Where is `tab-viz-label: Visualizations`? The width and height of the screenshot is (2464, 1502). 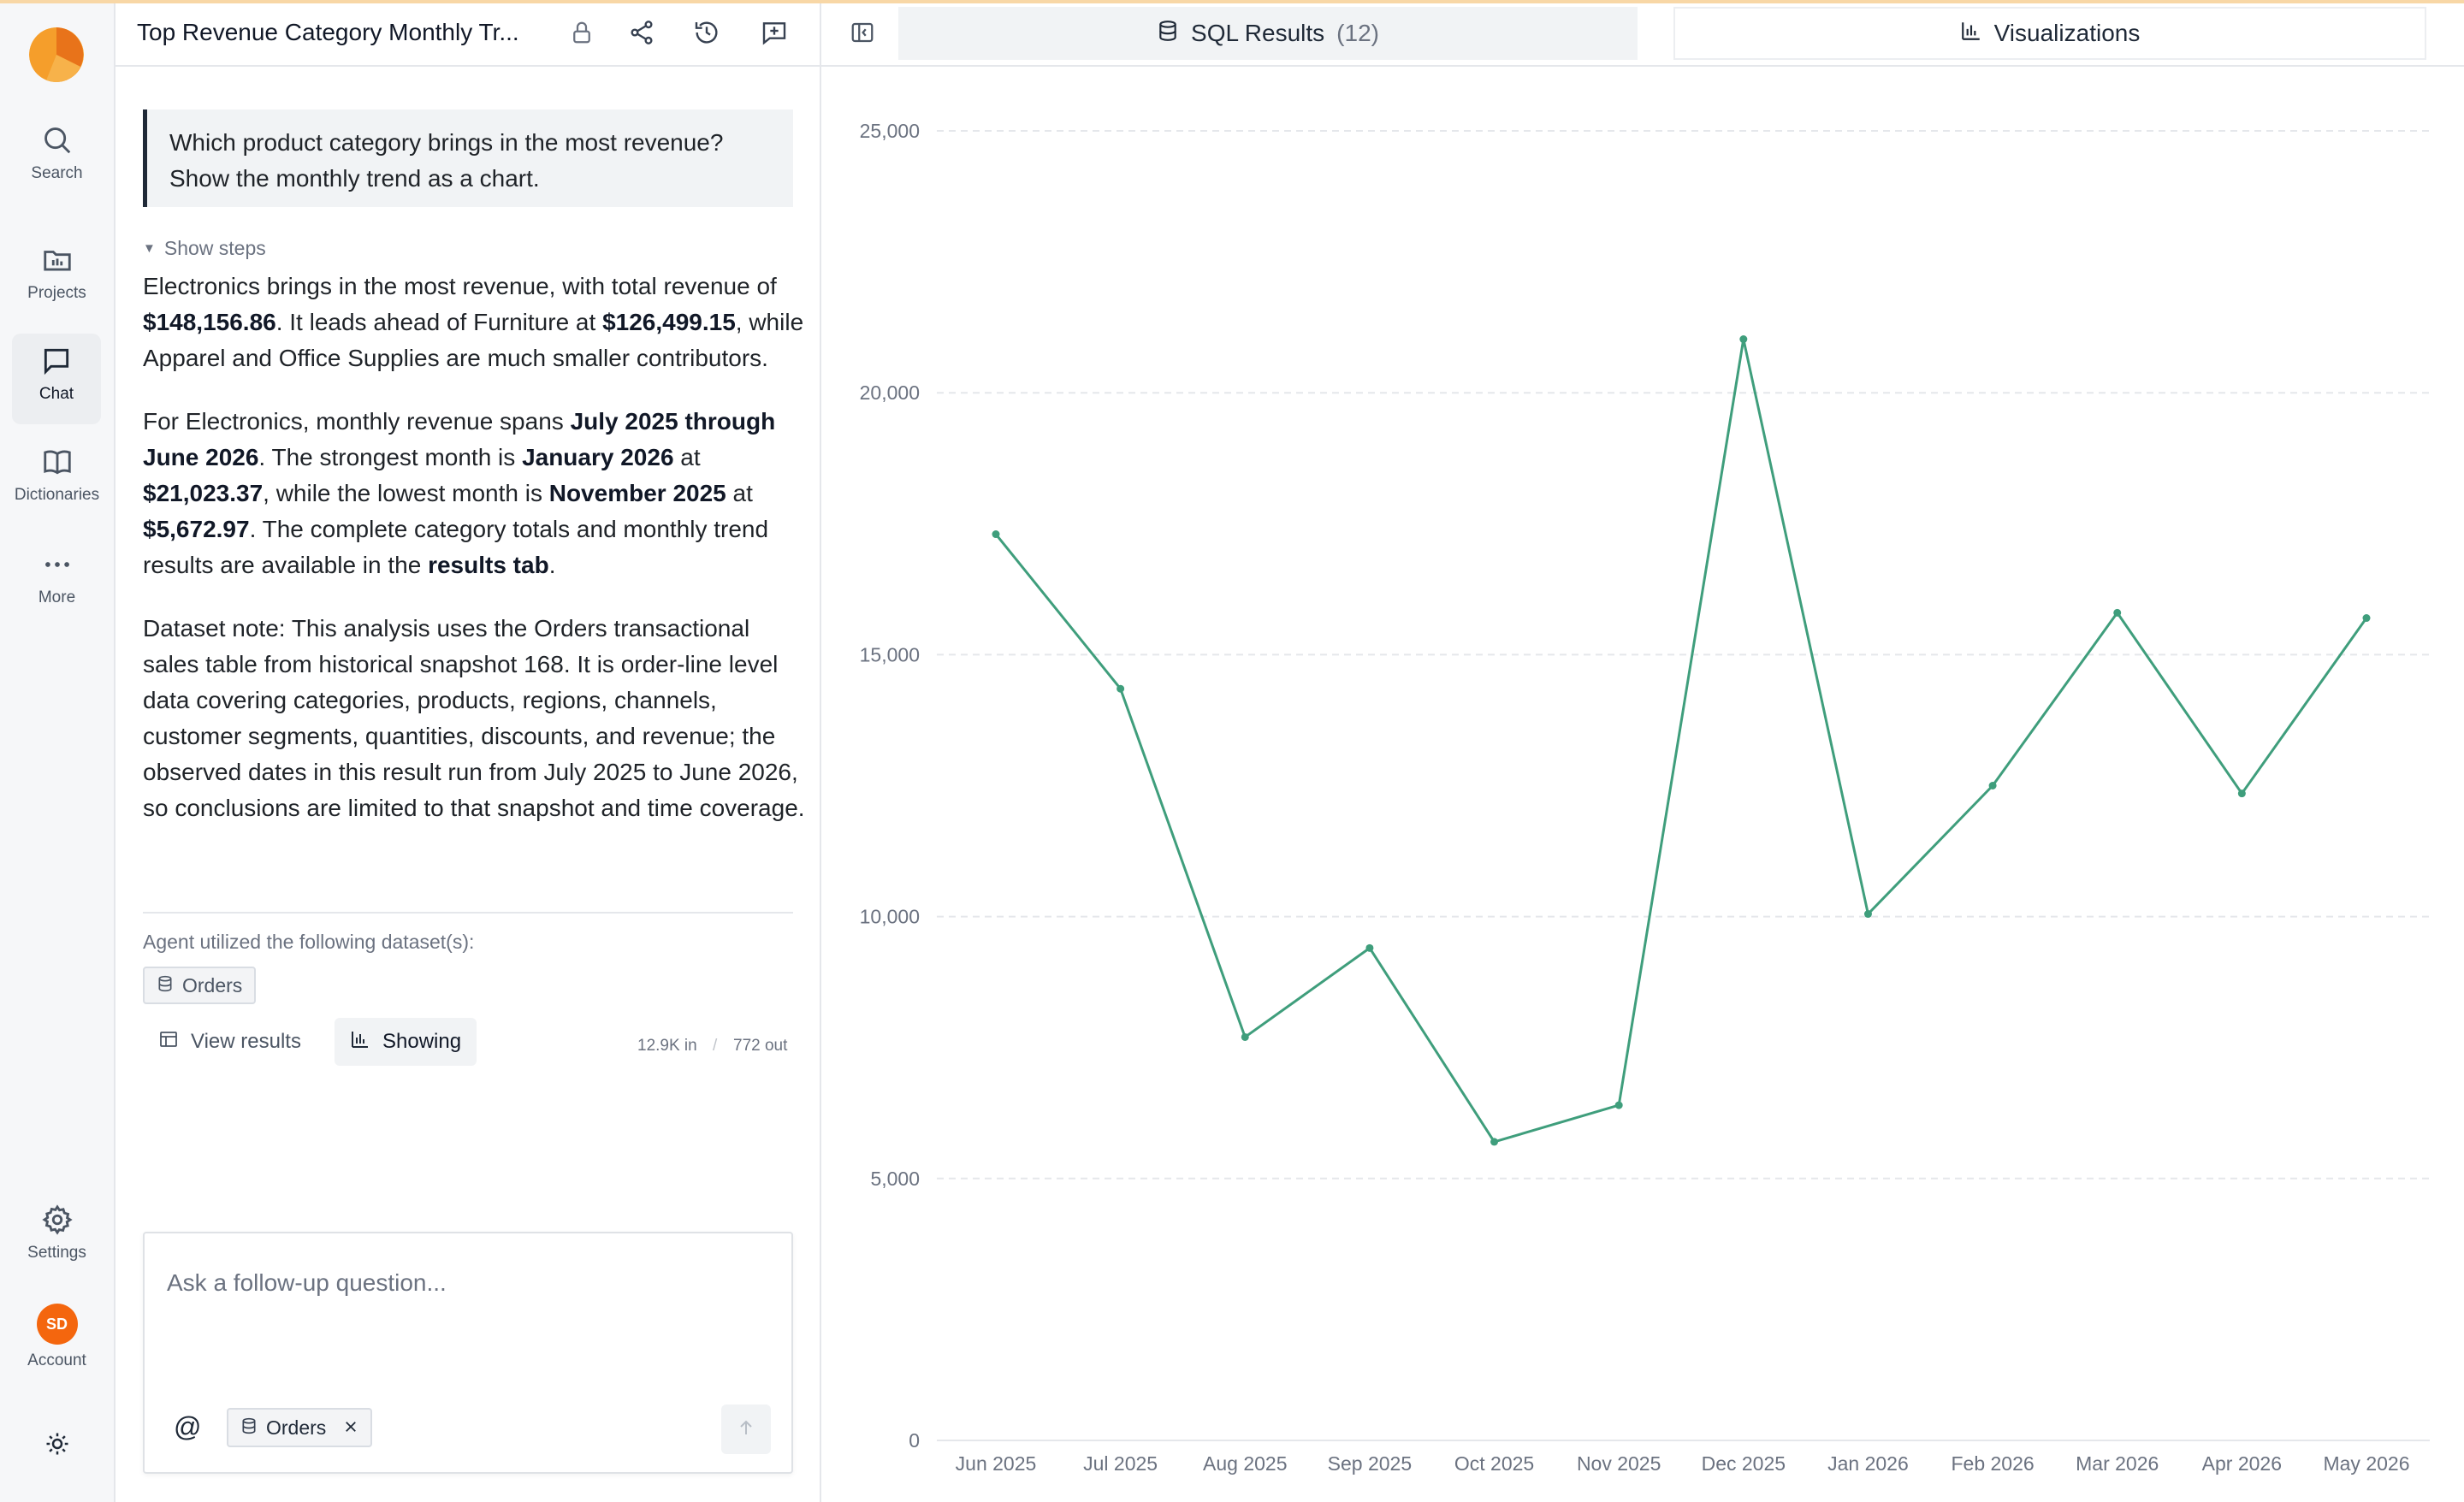
tab-viz-label: Visualizations is located at coordinates (2067, 33).